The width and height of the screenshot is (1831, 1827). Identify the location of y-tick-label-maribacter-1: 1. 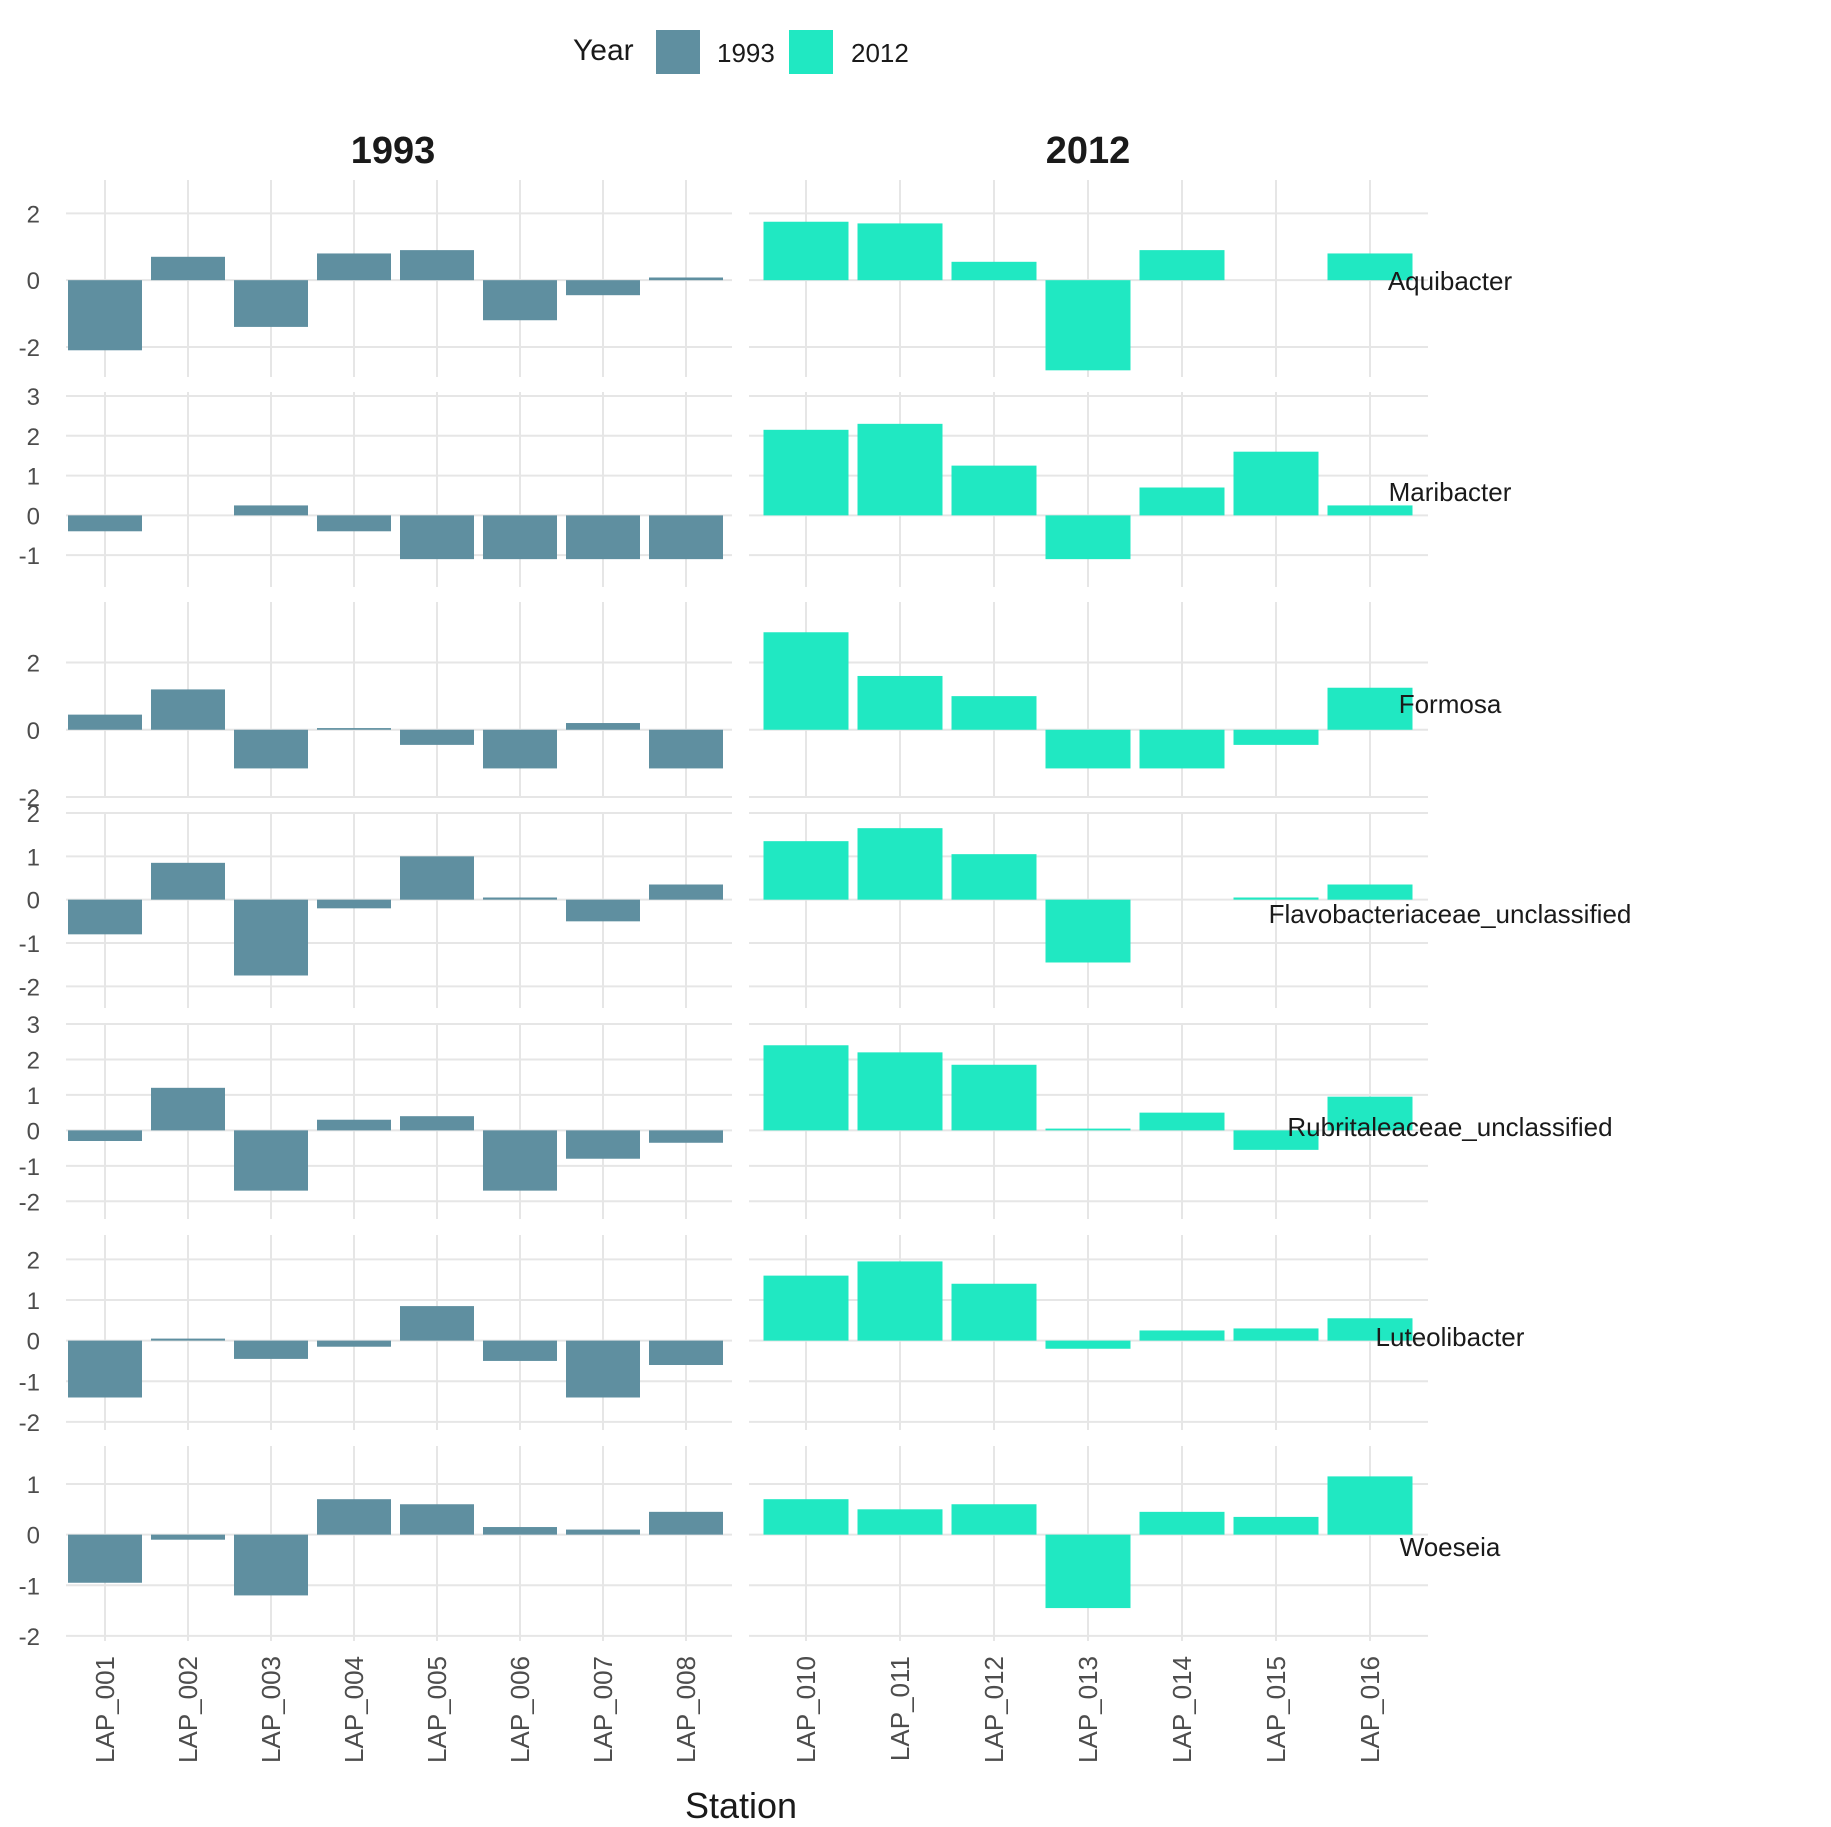
(33, 477).